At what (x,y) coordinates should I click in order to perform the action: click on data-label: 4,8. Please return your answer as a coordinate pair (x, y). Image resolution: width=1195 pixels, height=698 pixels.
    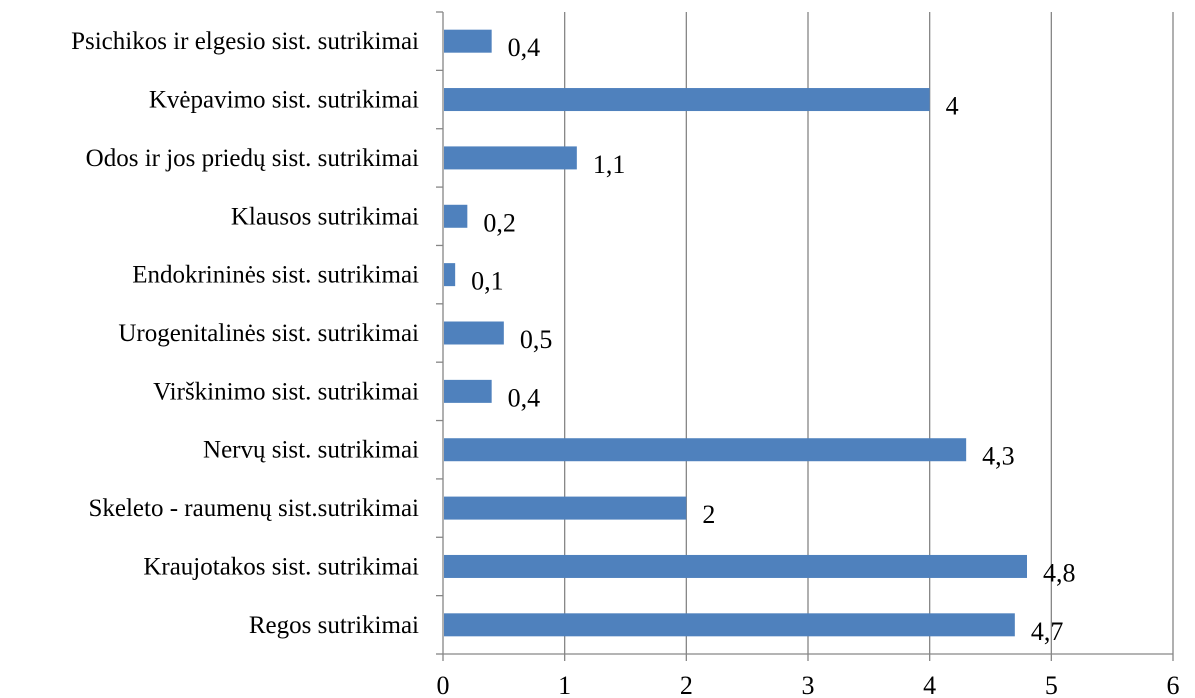
    Looking at the image, I should click on (1059, 572).